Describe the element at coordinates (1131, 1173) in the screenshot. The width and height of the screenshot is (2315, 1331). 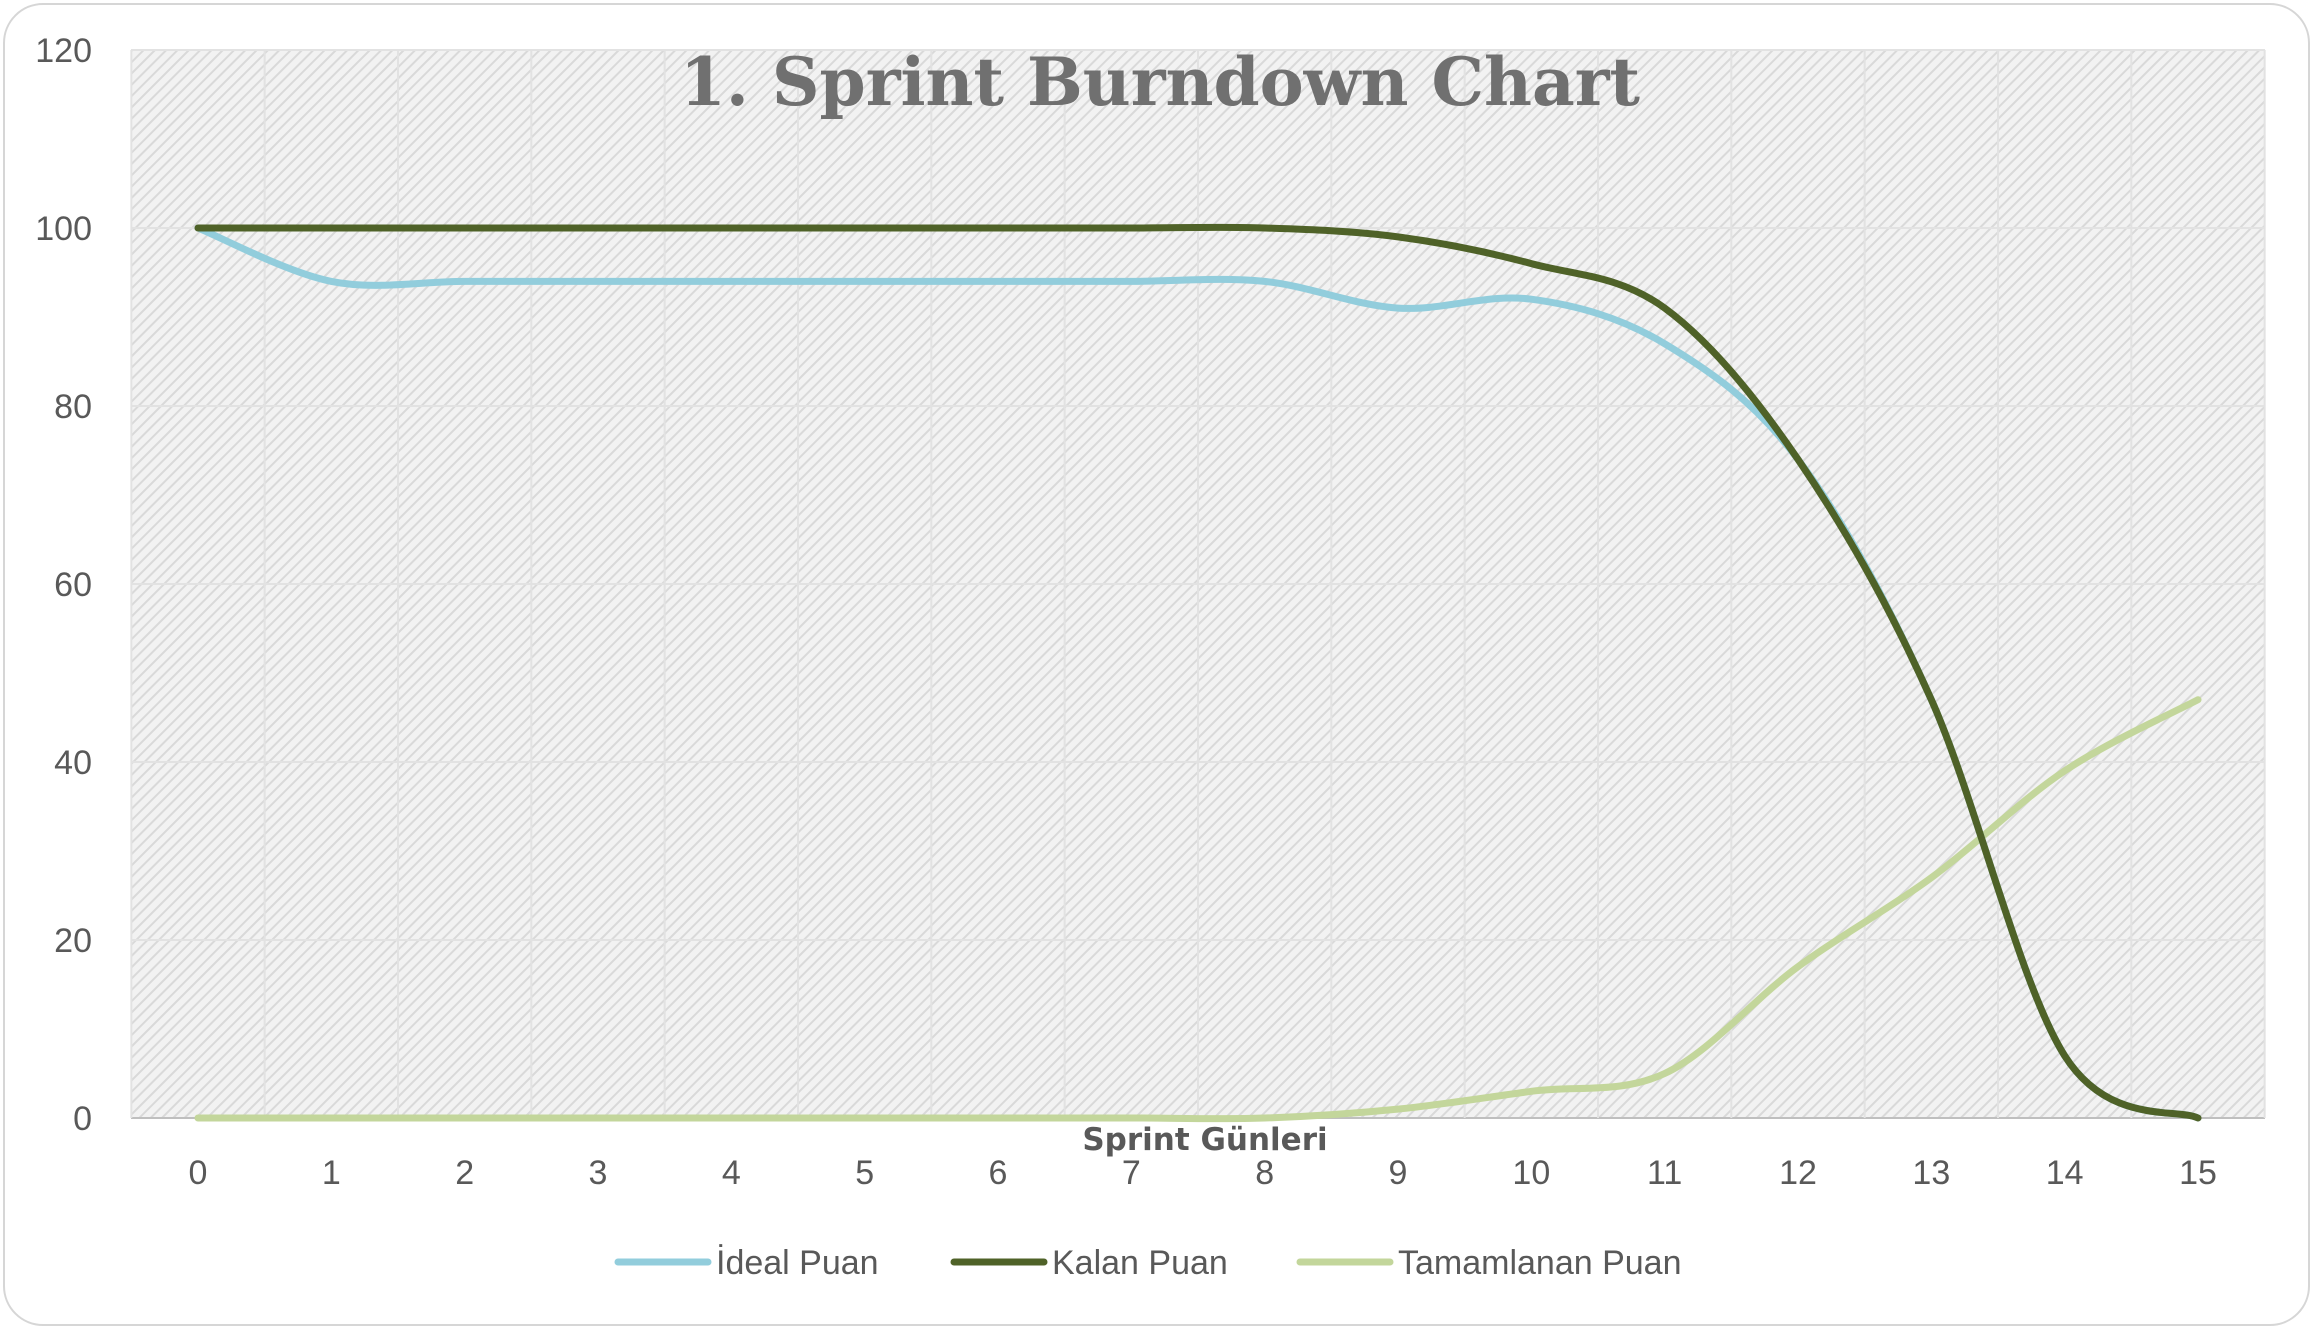
I see `x-tick-label: 7` at that location.